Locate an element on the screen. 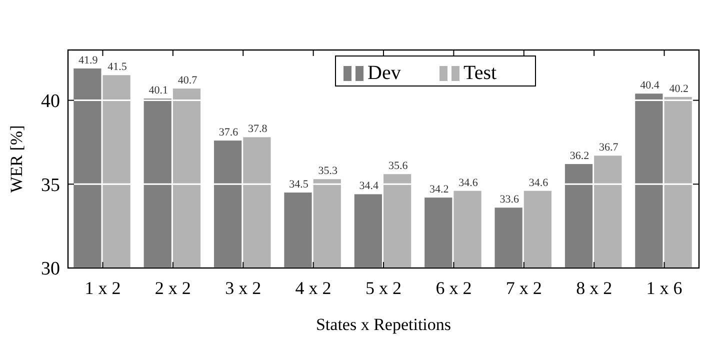 The image size is (711, 342). data-label: 34.2 is located at coordinates (439, 190).